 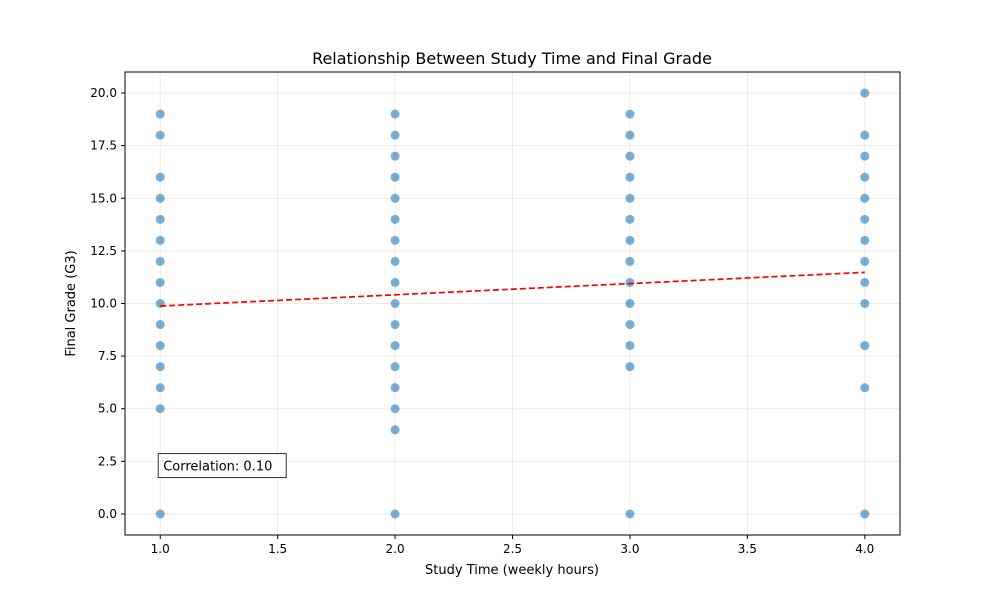 What do you see at coordinates (160, 549) in the screenshot?
I see `x-tick-label: 1.0` at bounding box center [160, 549].